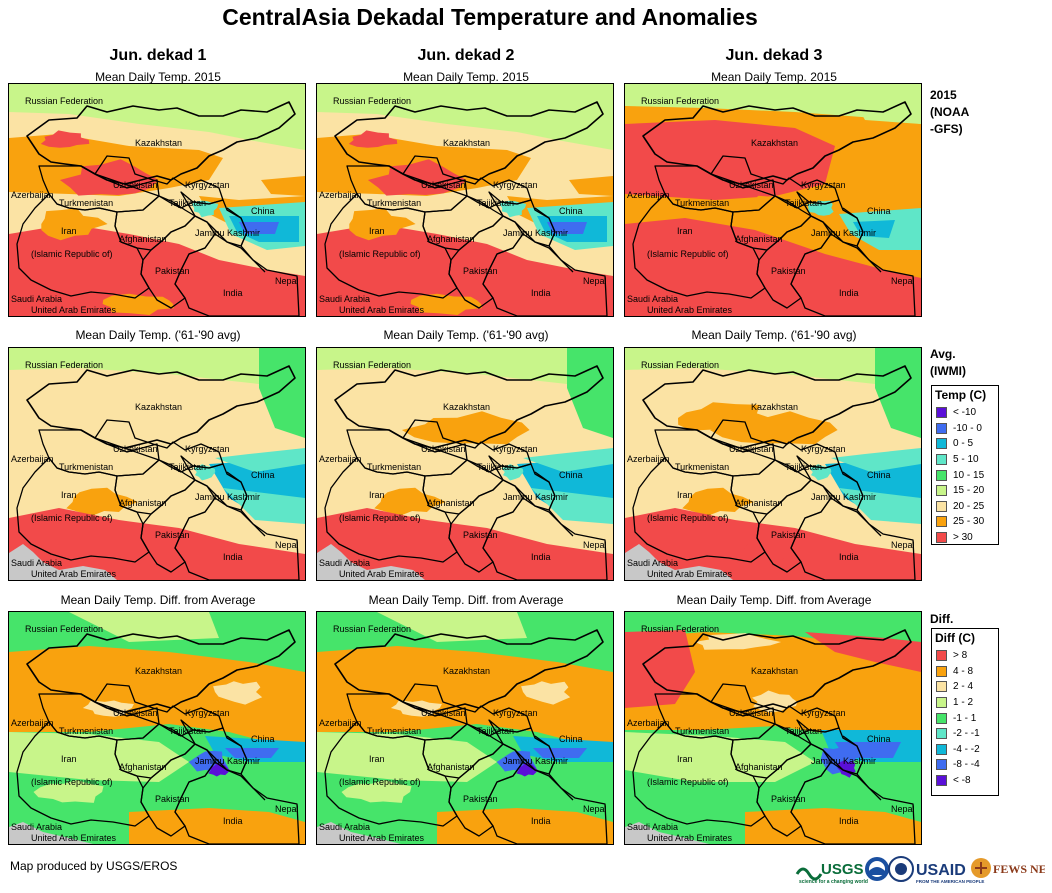  What do you see at coordinates (831, 873) in the screenshot?
I see `usgs-logo: USGS science for a changing world` at bounding box center [831, 873].